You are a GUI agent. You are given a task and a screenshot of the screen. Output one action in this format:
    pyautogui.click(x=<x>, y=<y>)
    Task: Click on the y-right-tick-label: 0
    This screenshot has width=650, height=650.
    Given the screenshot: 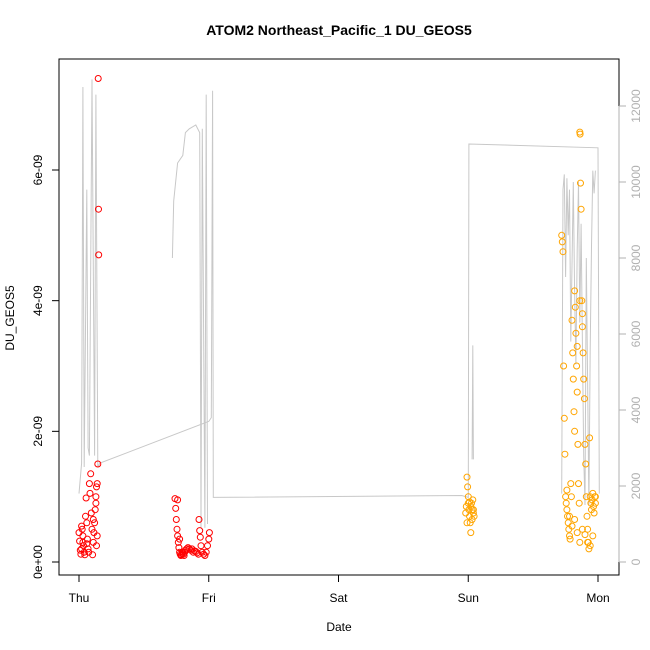 What is the action you would take?
    pyautogui.click(x=636, y=561)
    